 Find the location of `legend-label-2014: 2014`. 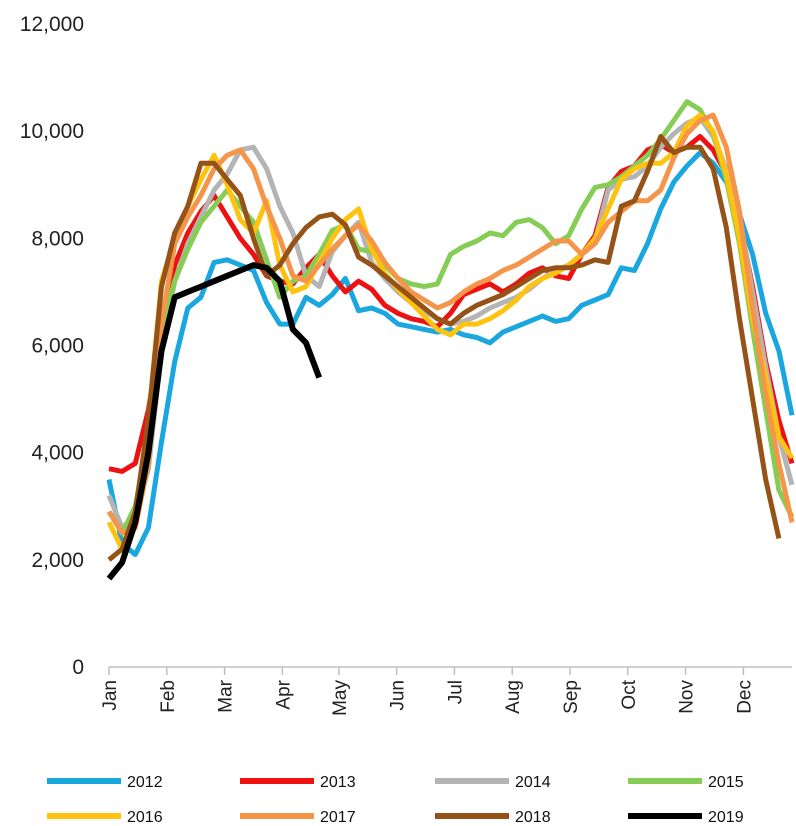

legend-label-2014: 2014 is located at coordinates (533, 782).